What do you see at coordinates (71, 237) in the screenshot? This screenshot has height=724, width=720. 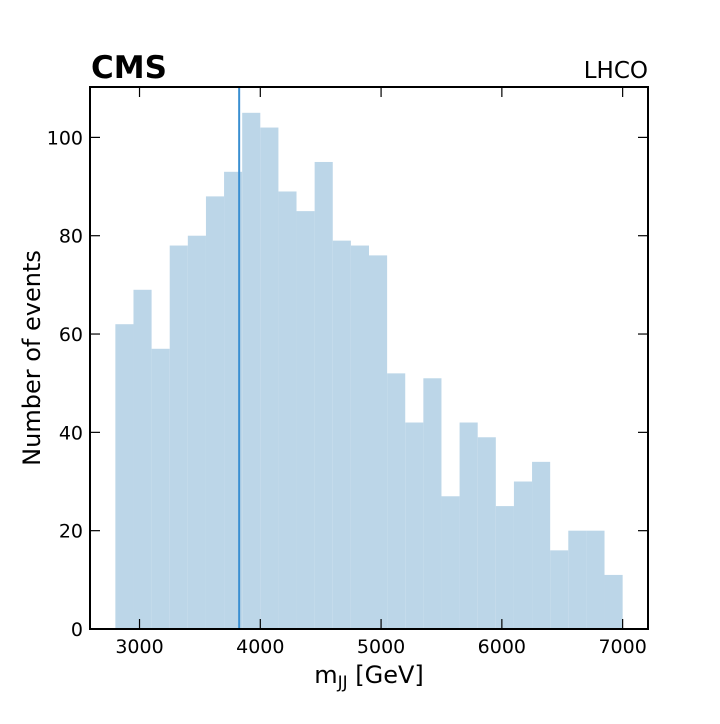 I see `y-tick-label: 80` at bounding box center [71, 237].